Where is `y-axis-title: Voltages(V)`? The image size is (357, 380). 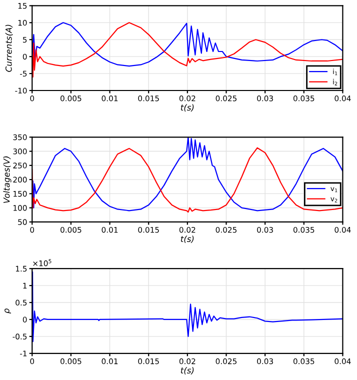
y-axis-title: Voltages(V) is located at coordinates (7, 179).